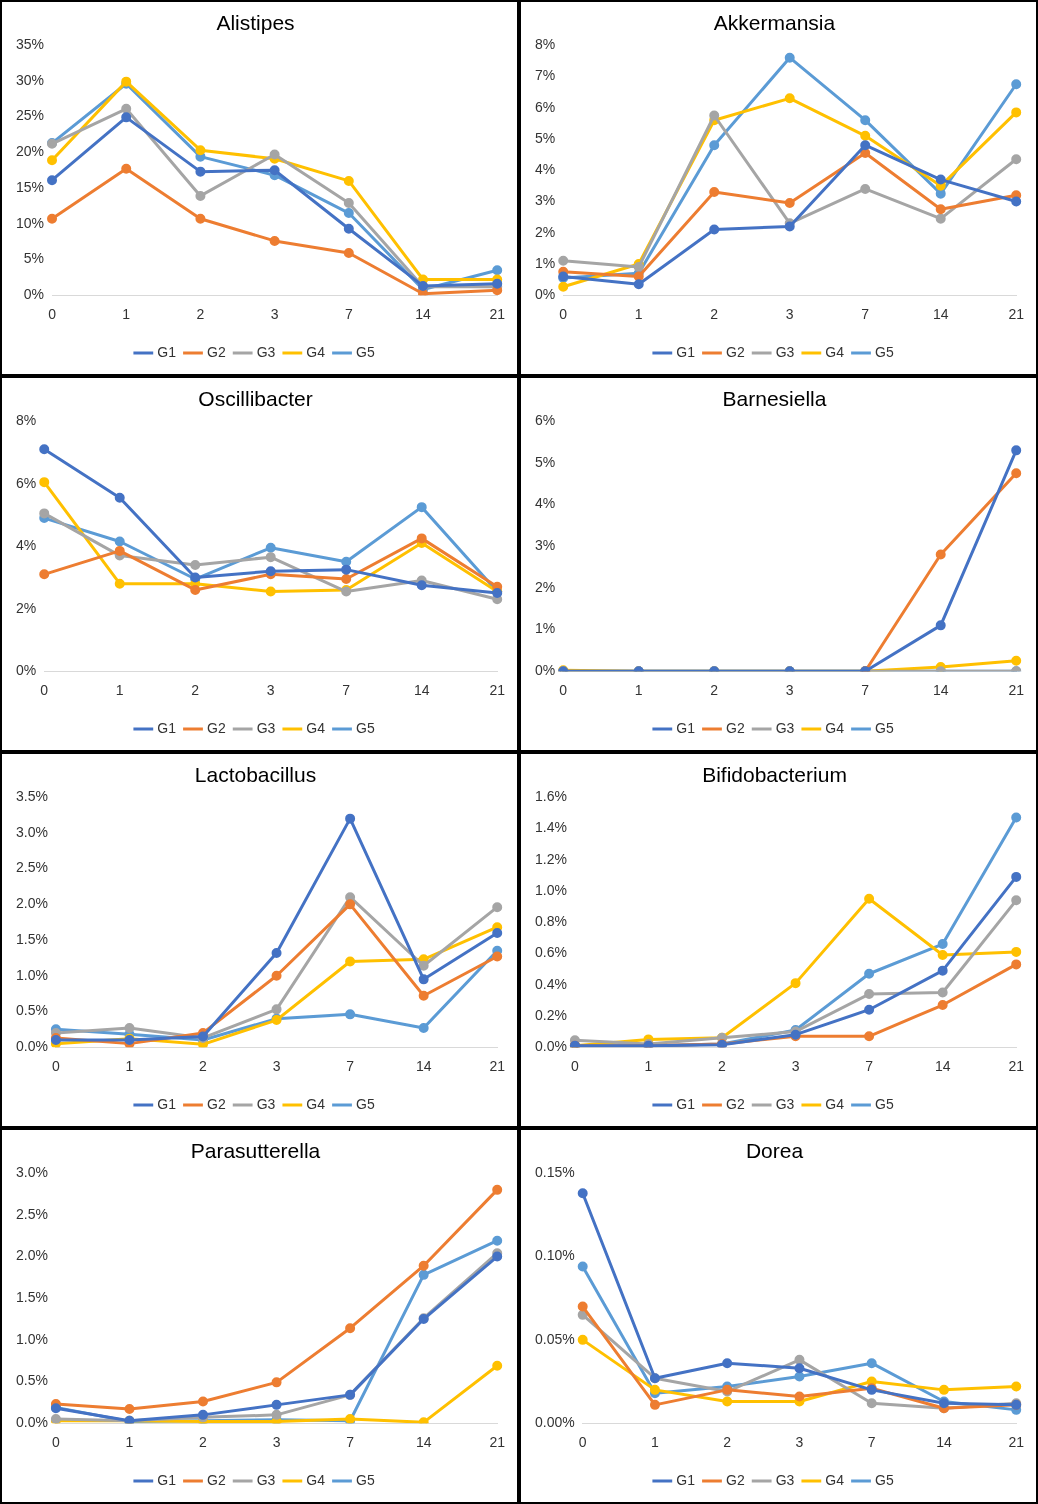 Image resolution: width=1038 pixels, height=1504 pixels. I want to click on y-tick-label: 2.0%, so click(31, 903).